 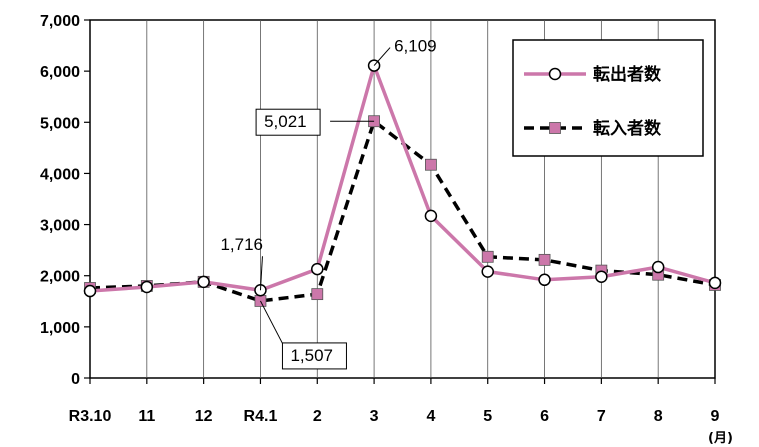 I want to click on x-tick-label: 12, so click(x=204, y=416).